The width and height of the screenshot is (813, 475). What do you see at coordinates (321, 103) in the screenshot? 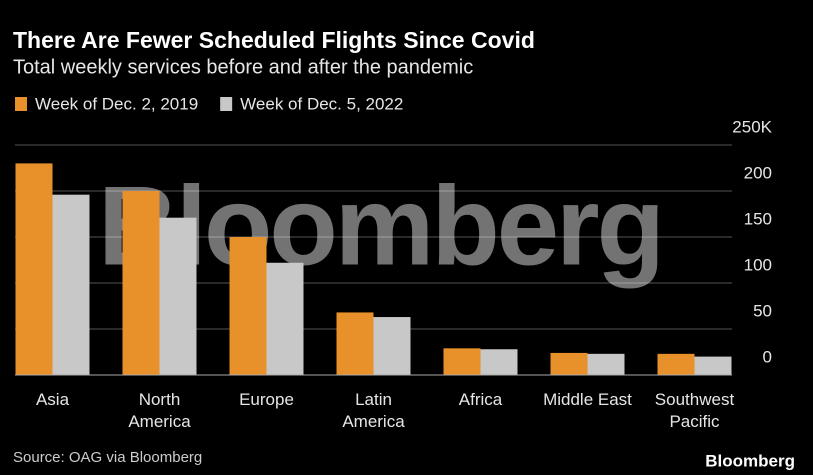
I see `legend-label: Week of Dec. 5, 2022` at bounding box center [321, 103].